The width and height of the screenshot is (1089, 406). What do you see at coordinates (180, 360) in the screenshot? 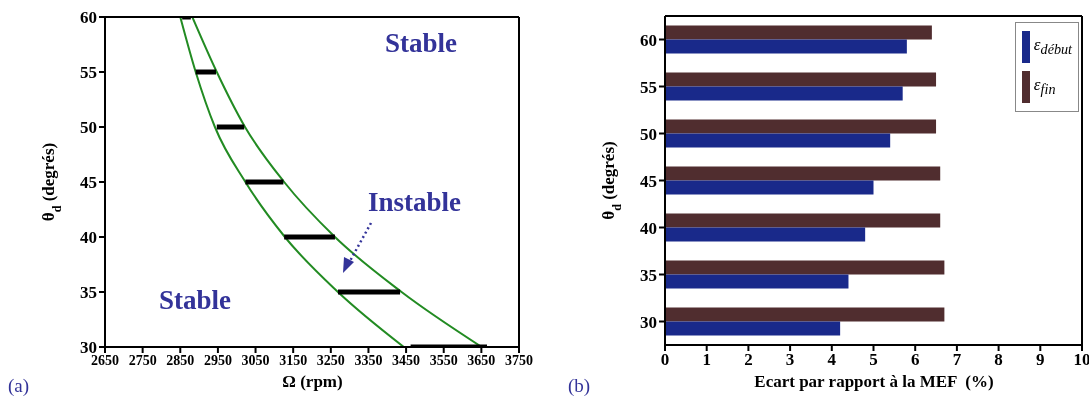
I see `x-tick-label: 2850` at bounding box center [180, 360].